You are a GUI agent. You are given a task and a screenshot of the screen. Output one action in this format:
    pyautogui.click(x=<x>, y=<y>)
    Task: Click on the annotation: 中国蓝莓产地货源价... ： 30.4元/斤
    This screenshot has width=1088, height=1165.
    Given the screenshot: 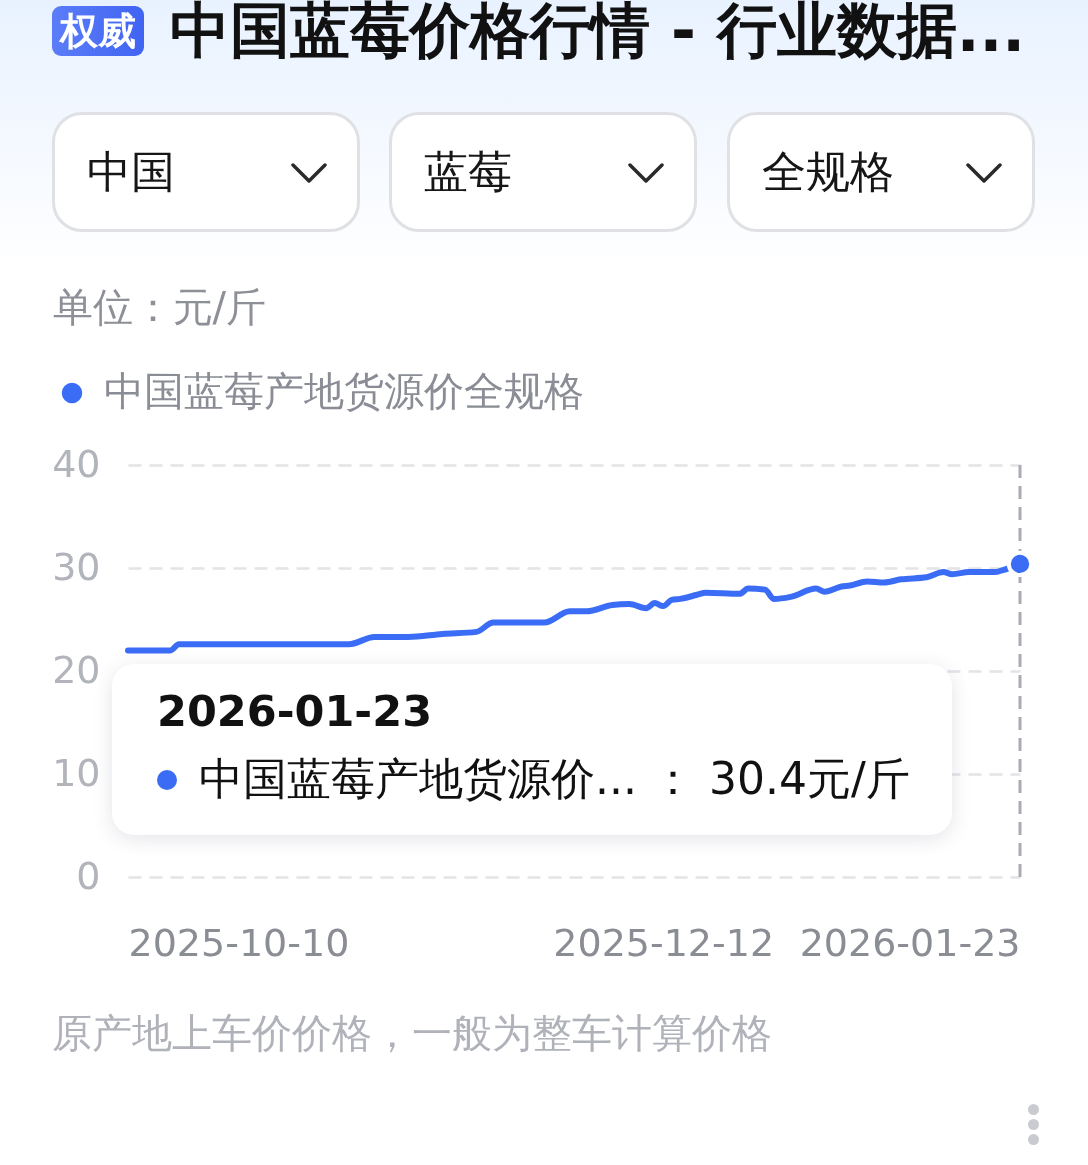 What is the action you would take?
    pyautogui.click(x=554, y=779)
    